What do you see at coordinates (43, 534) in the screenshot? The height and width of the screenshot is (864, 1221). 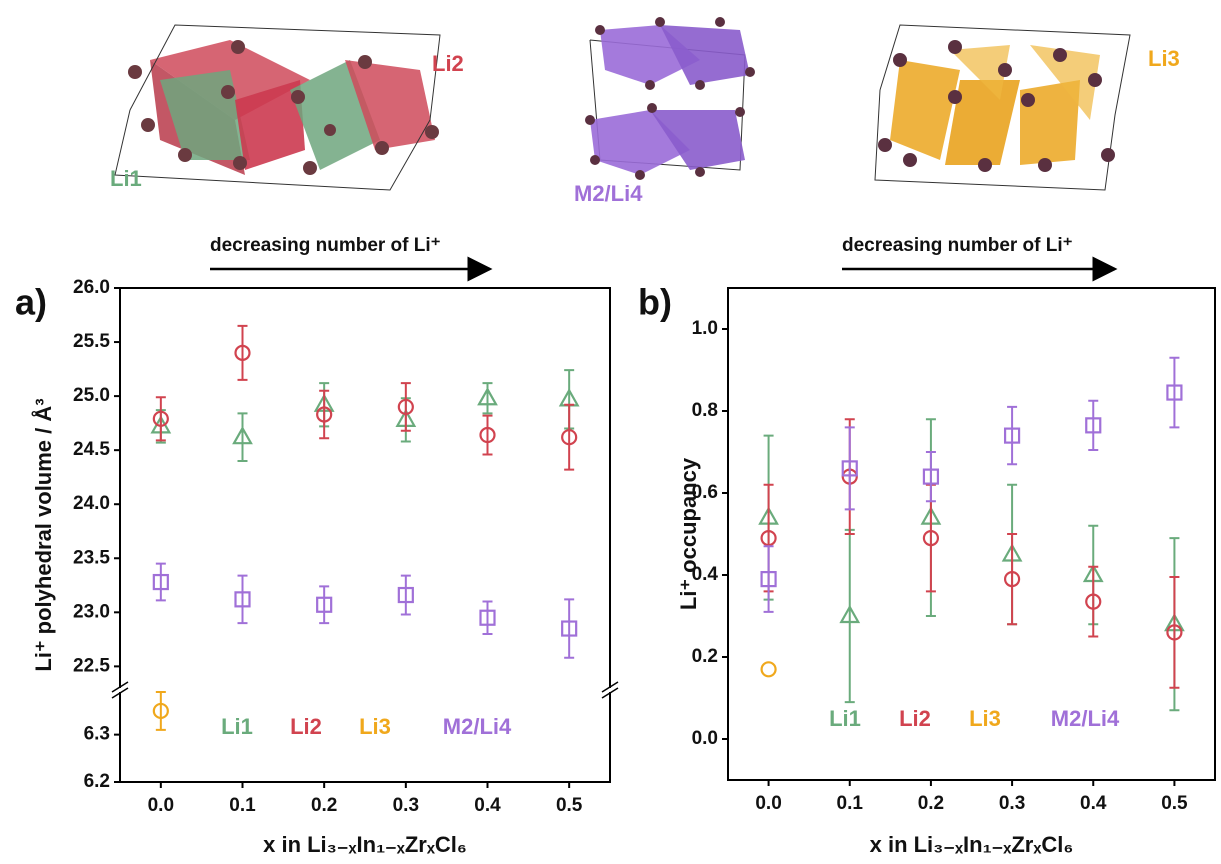 I see `y-axis-label: Li⁺ polyhedral volume / Å³` at bounding box center [43, 534].